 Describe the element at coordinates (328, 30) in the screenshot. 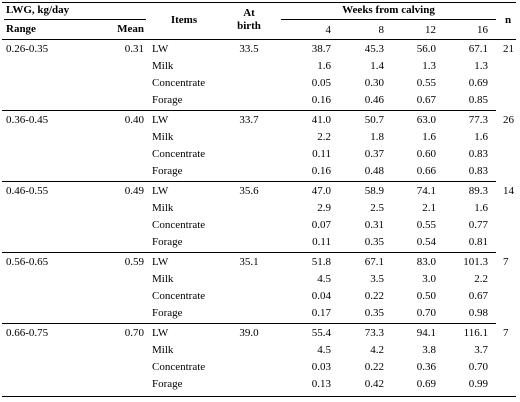

I see `header-week-4: 4` at that location.